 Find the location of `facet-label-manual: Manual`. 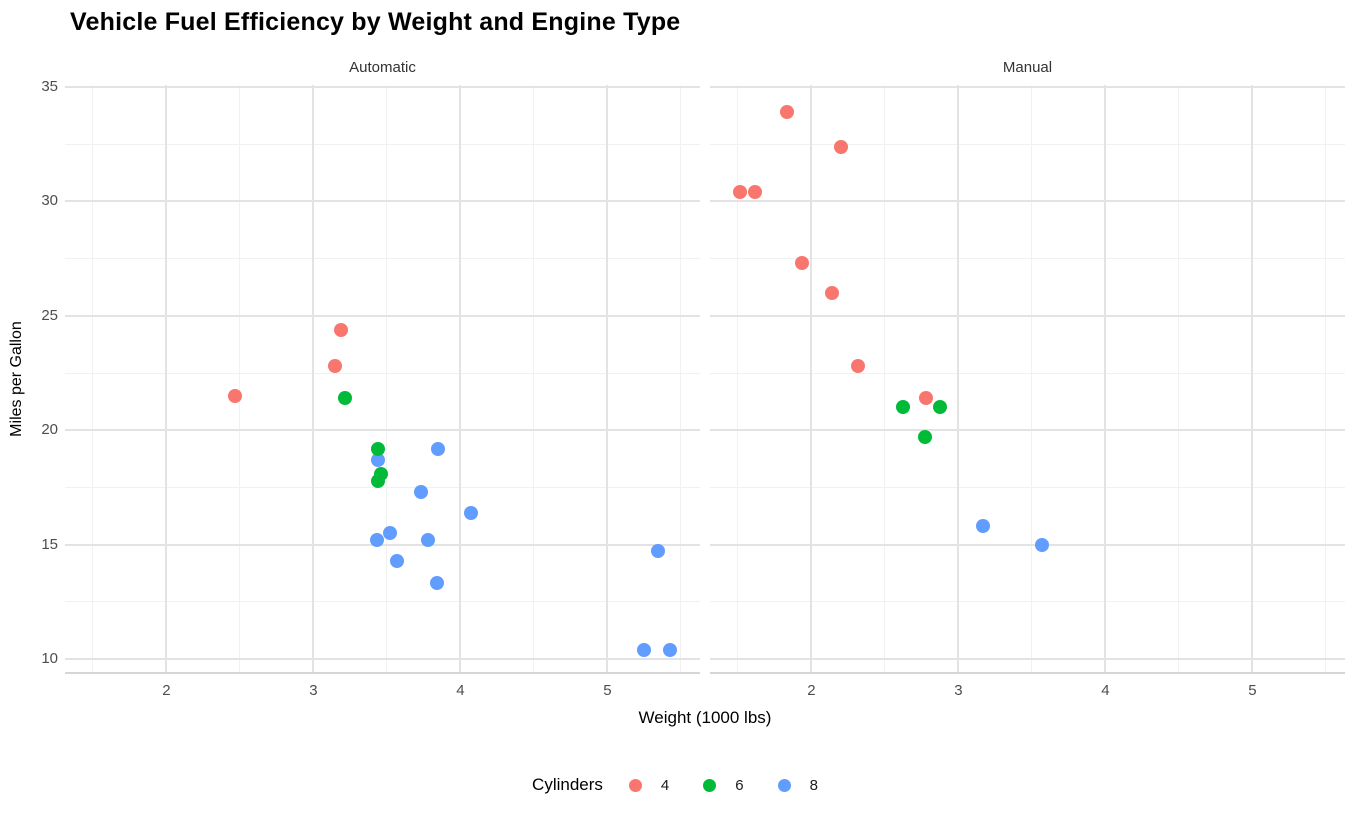

facet-label-manual: Manual is located at coordinates (1027, 67).